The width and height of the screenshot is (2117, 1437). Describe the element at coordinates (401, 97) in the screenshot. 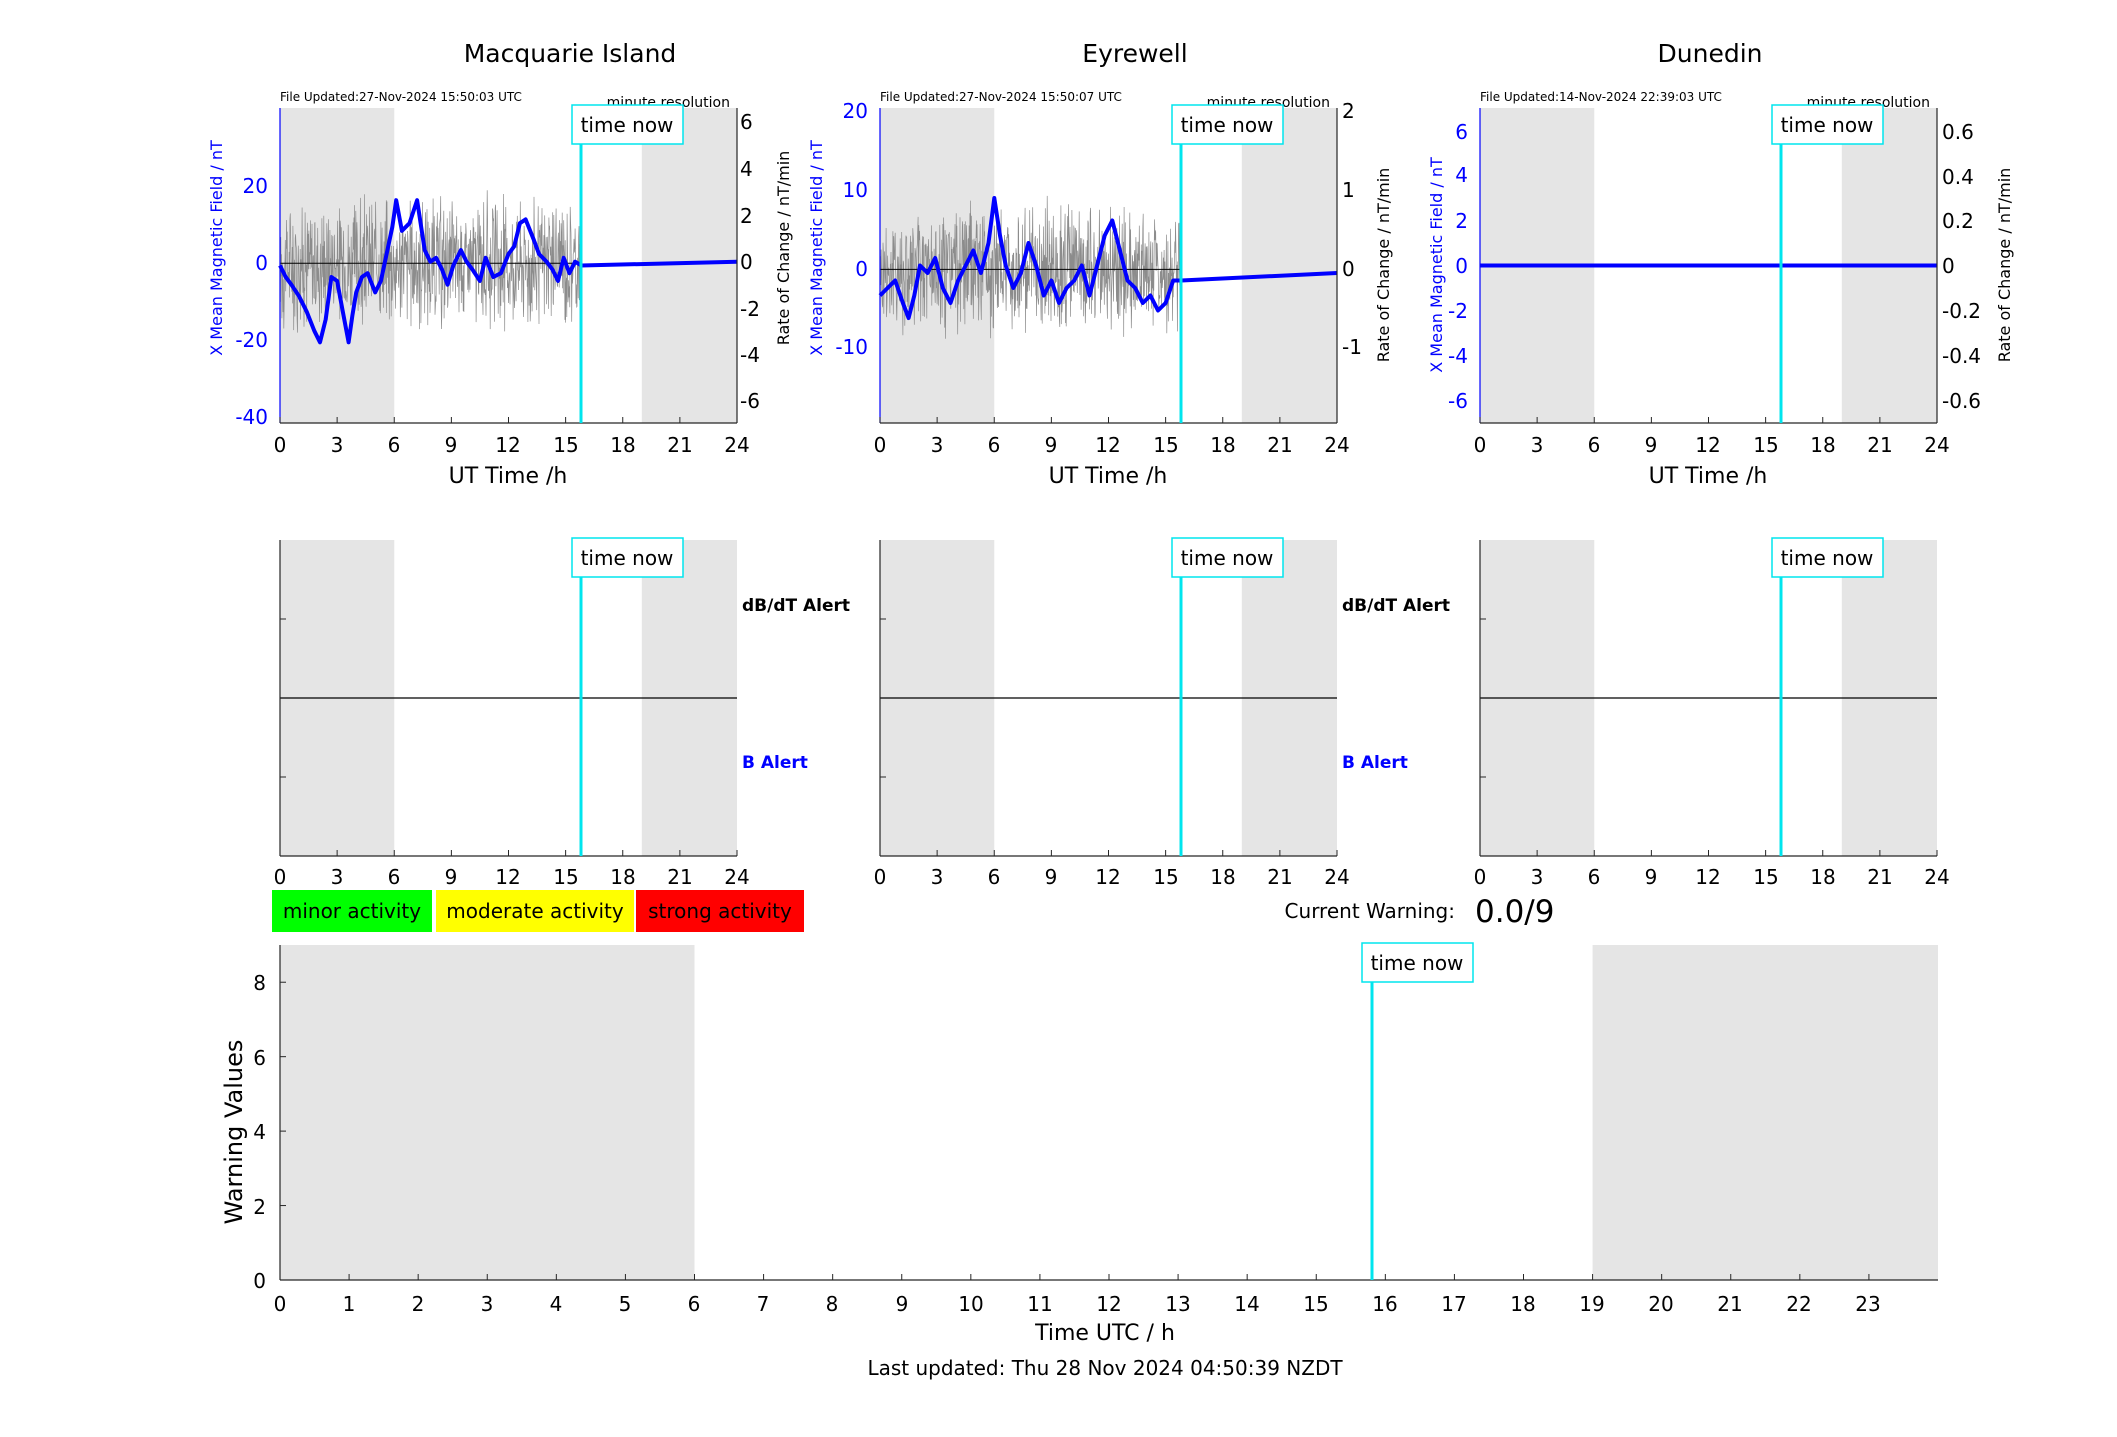

I see `file-updated-text: File Updated:27-Nov-2024 15:50:03 UTC` at that location.